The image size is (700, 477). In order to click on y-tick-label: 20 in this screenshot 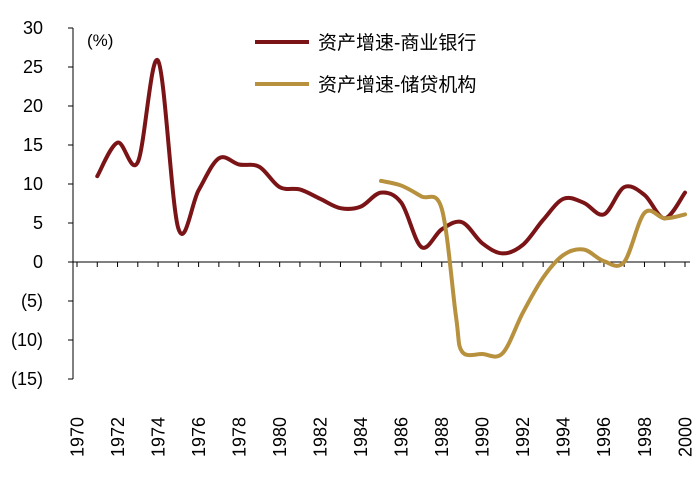, I will do `click(33, 106)`.